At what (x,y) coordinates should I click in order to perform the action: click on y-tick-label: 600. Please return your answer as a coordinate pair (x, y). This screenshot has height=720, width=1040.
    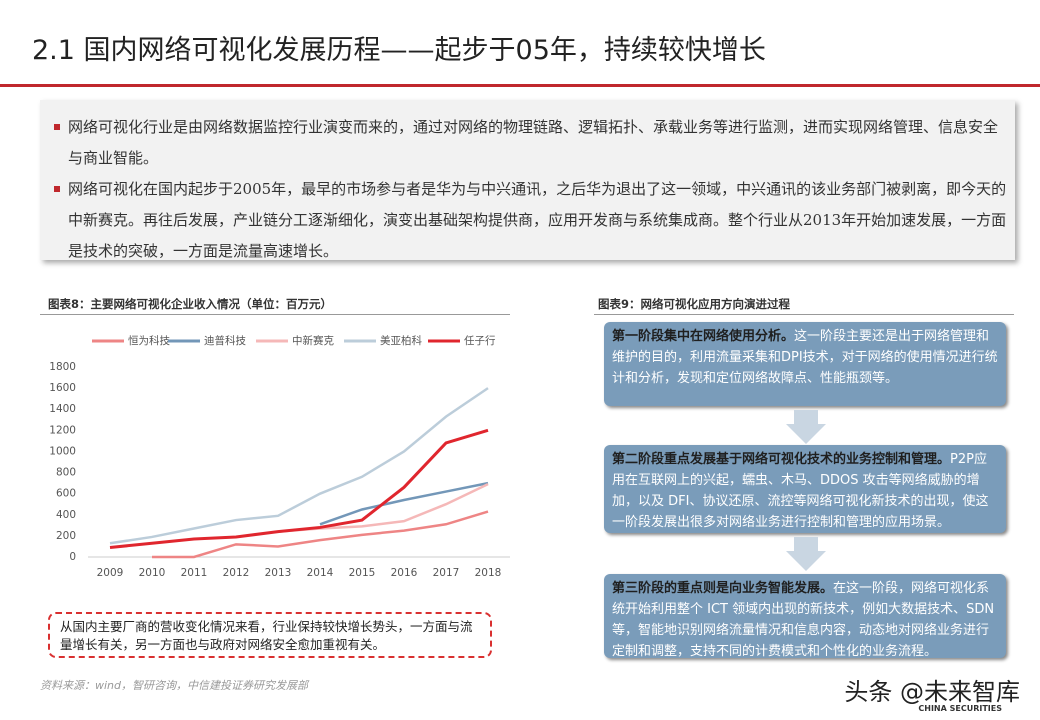
    Looking at the image, I should click on (66, 494).